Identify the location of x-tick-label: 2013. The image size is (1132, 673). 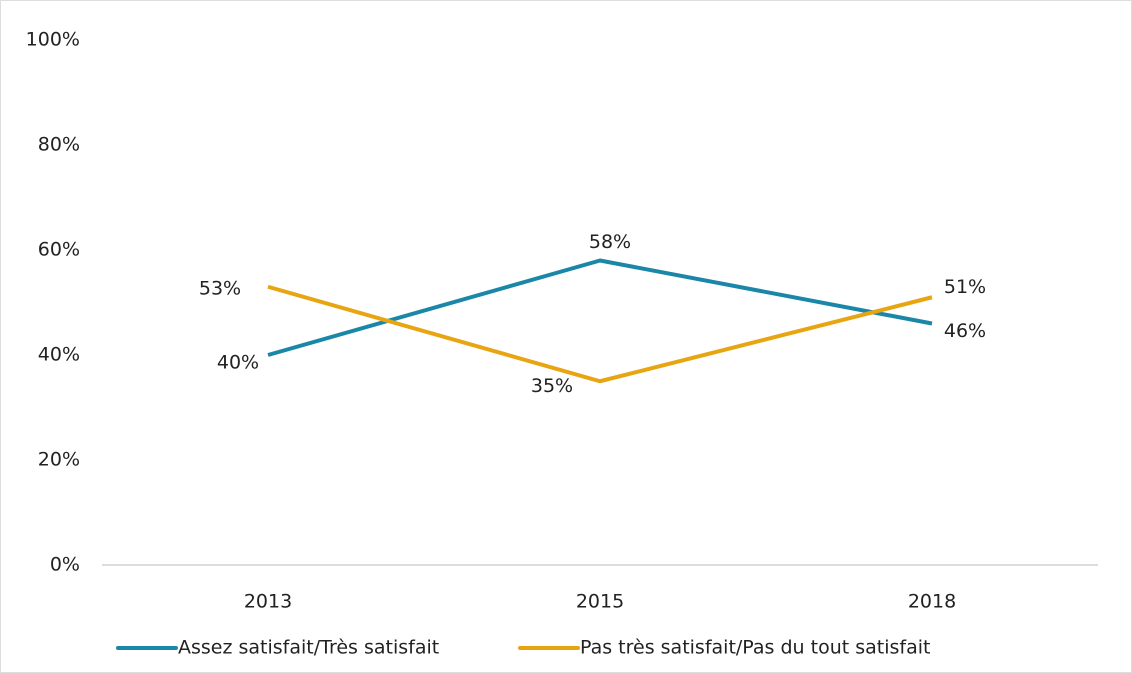
(268, 602).